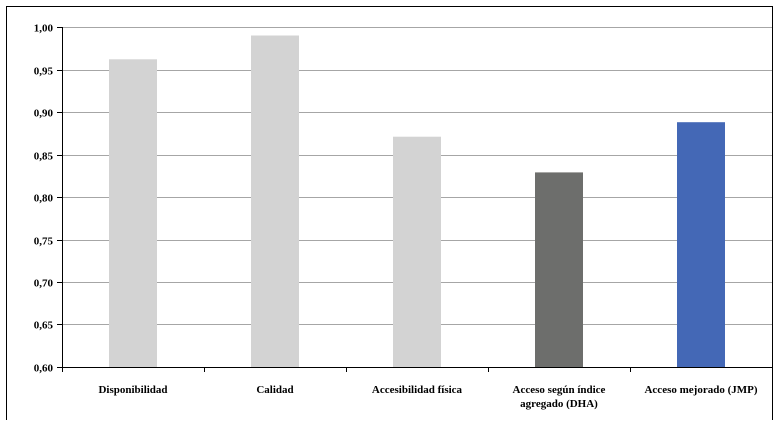 This screenshot has height=421, width=773. Describe the element at coordinates (417, 390) in the screenshot. I see `x-category-label: Accesibilidad física` at that location.